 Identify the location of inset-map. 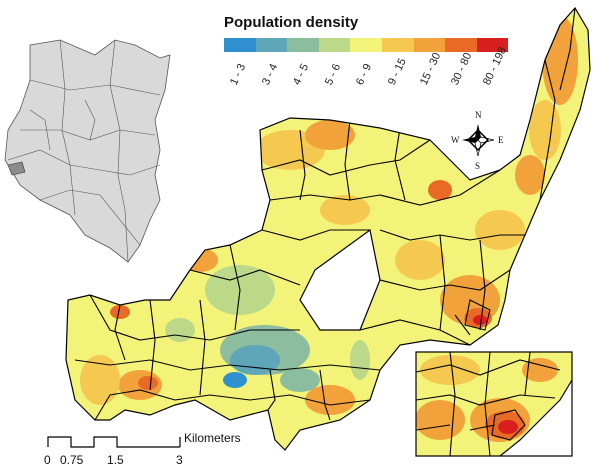
(494, 404).